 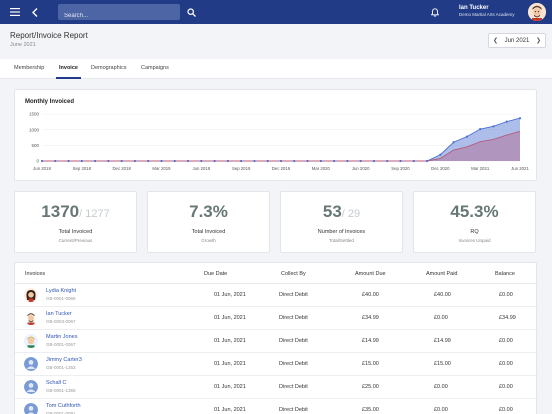 I want to click on back-arrow-icon, so click(x=35, y=12).